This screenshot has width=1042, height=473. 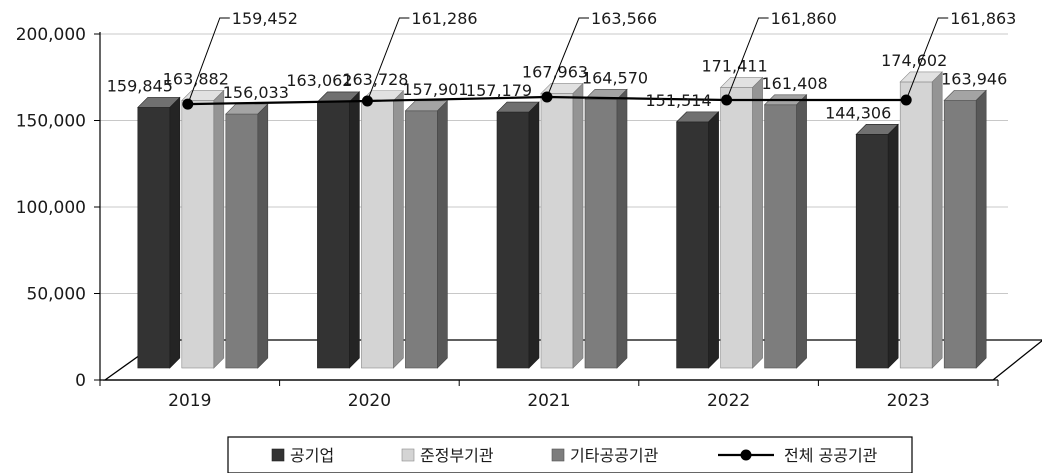 What do you see at coordinates (369, 401) in the screenshot?
I see `x-tick-label: 2020` at bounding box center [369, 401].